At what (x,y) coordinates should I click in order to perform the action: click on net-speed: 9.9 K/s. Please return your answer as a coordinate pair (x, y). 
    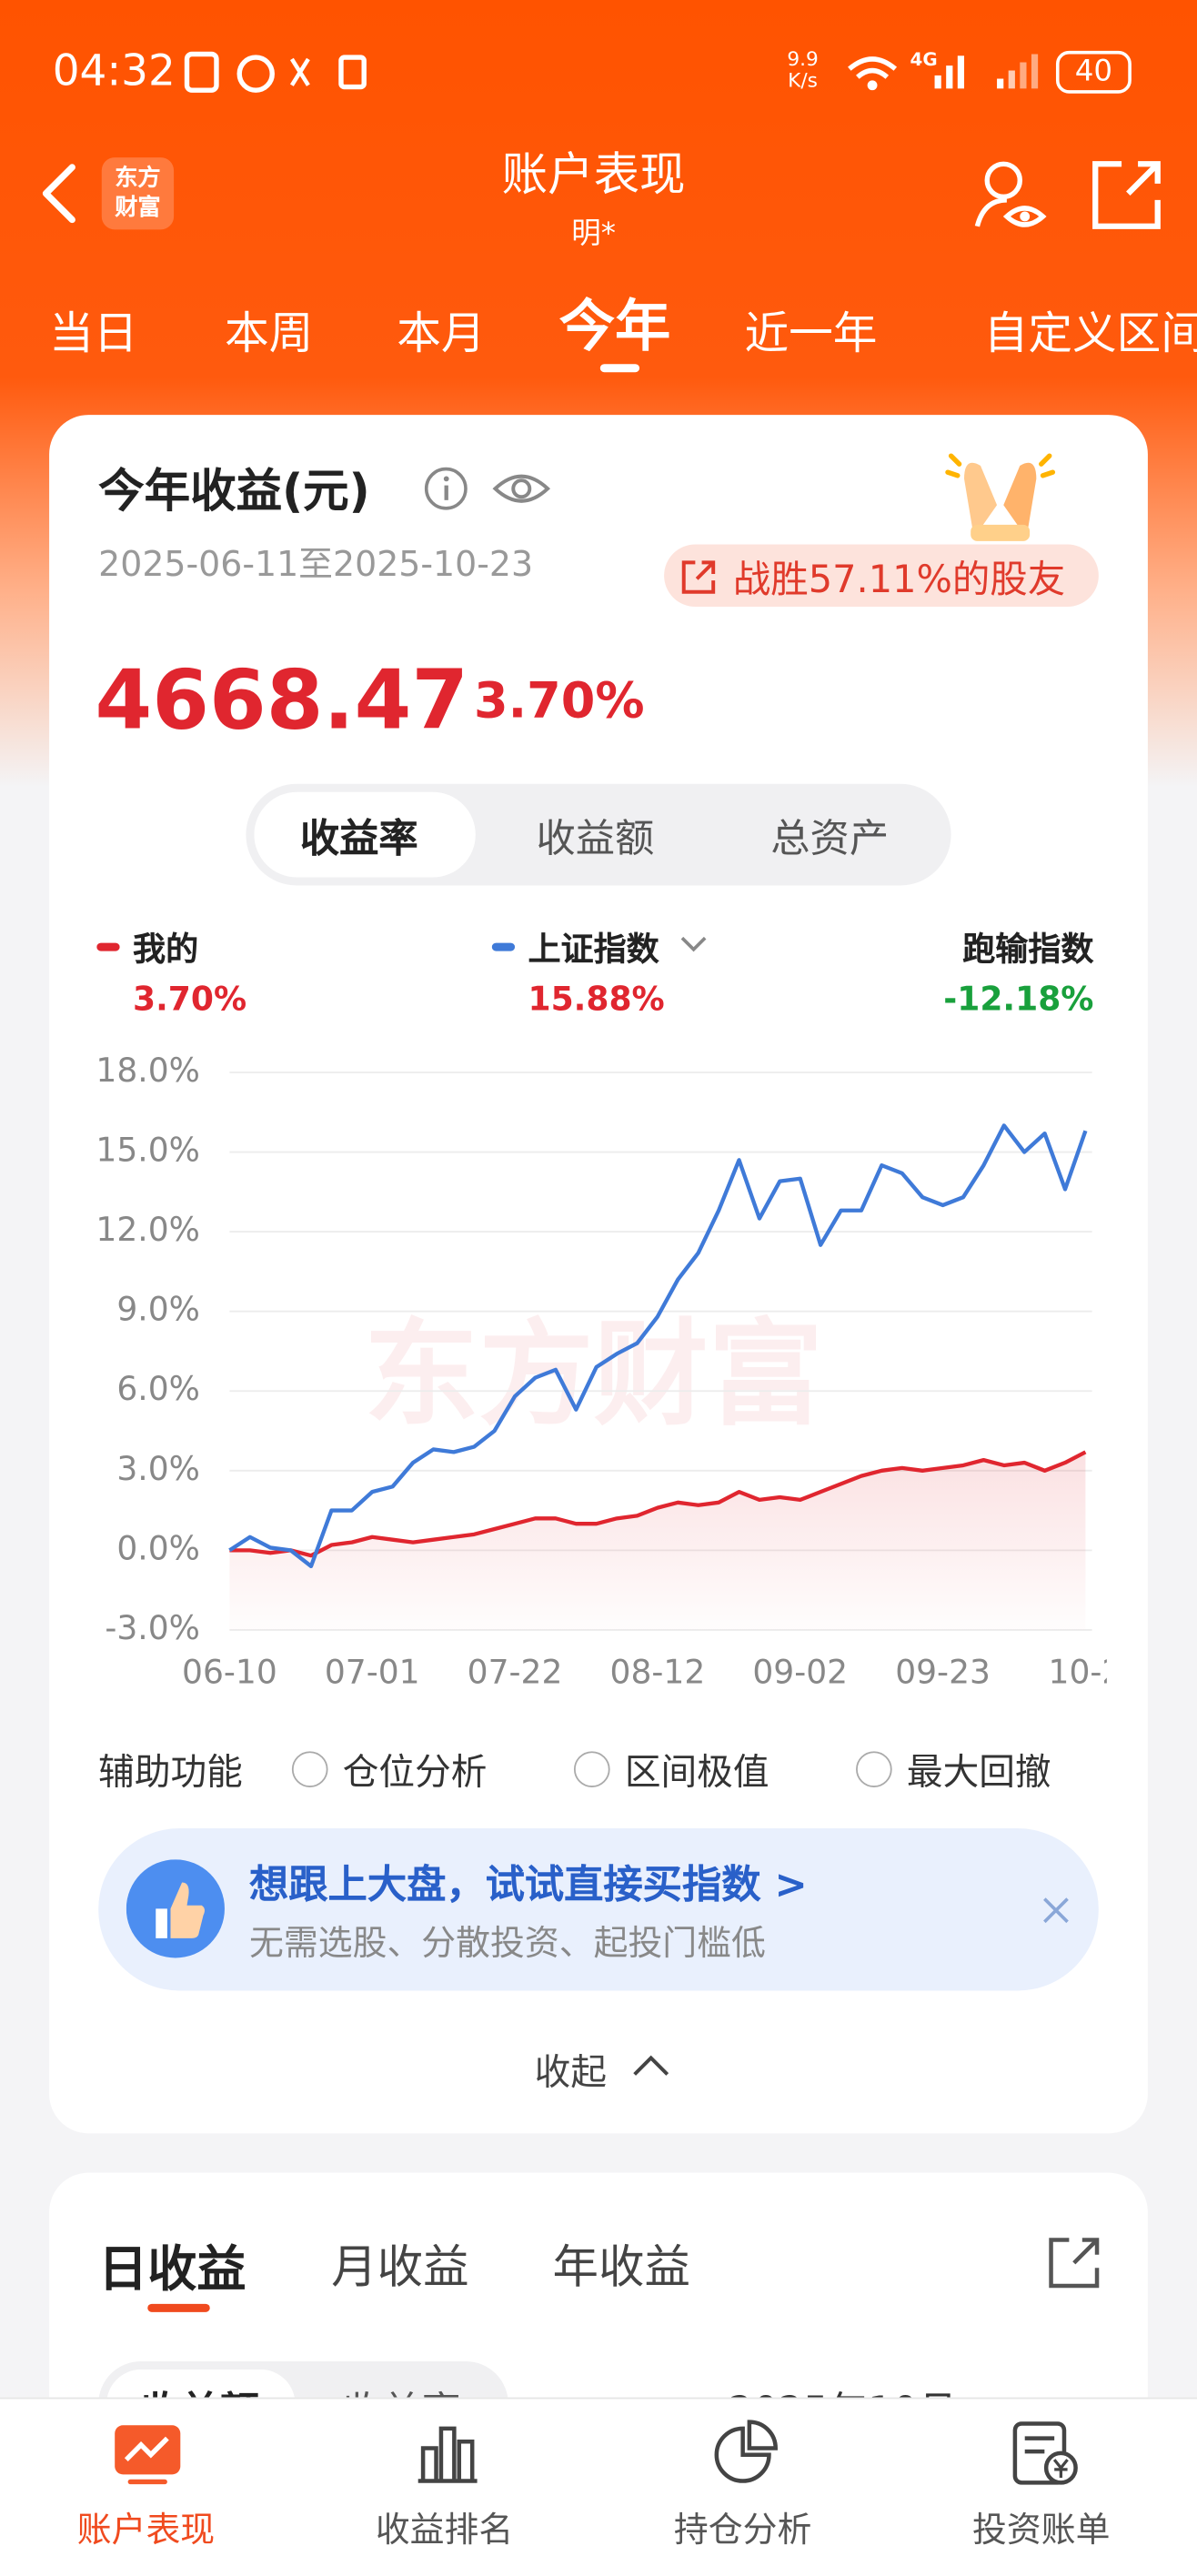
    Looking at the image, I should click on (803, 69).